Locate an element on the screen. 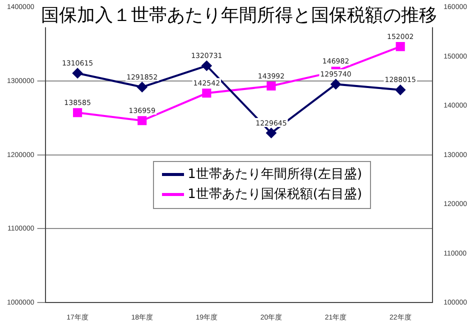 Image resolution: width=474 pixels, height=327 pixels. chart-title: 国保加入１世帯あたり年間所得と国保税額の推移 is located at coordinates (238, 15).